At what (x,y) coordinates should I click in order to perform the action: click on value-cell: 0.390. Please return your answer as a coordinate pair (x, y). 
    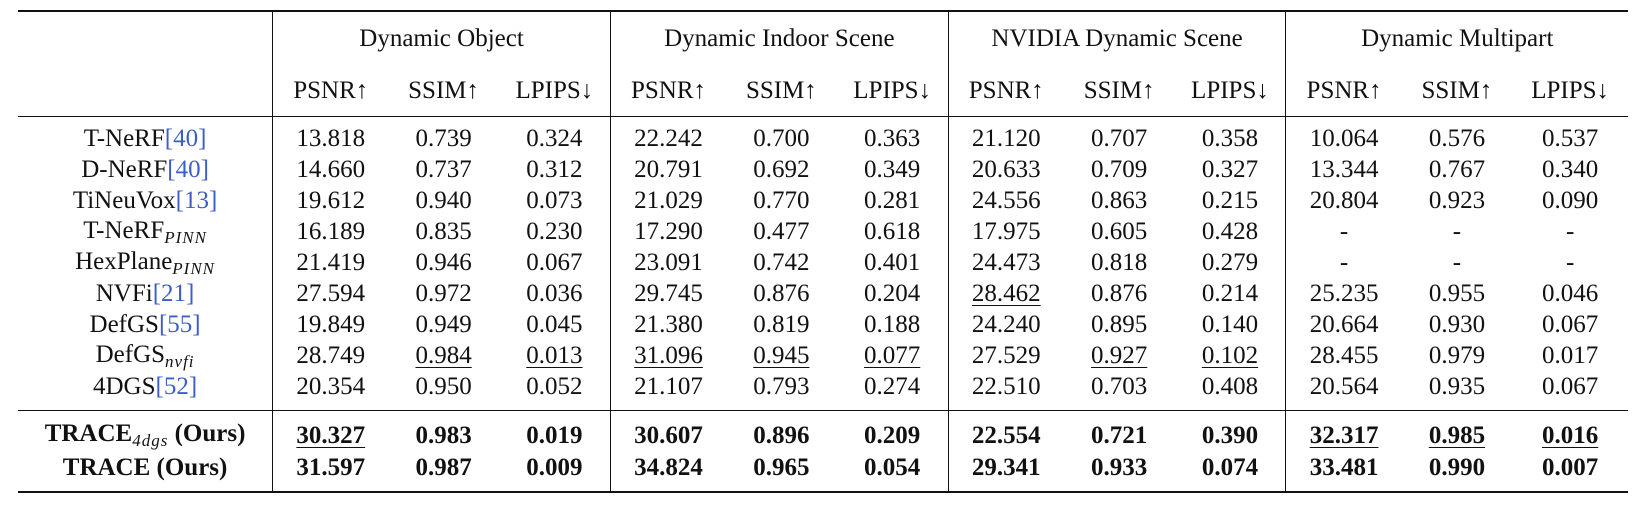
    Looking at the image, I should click on (1230, 430).